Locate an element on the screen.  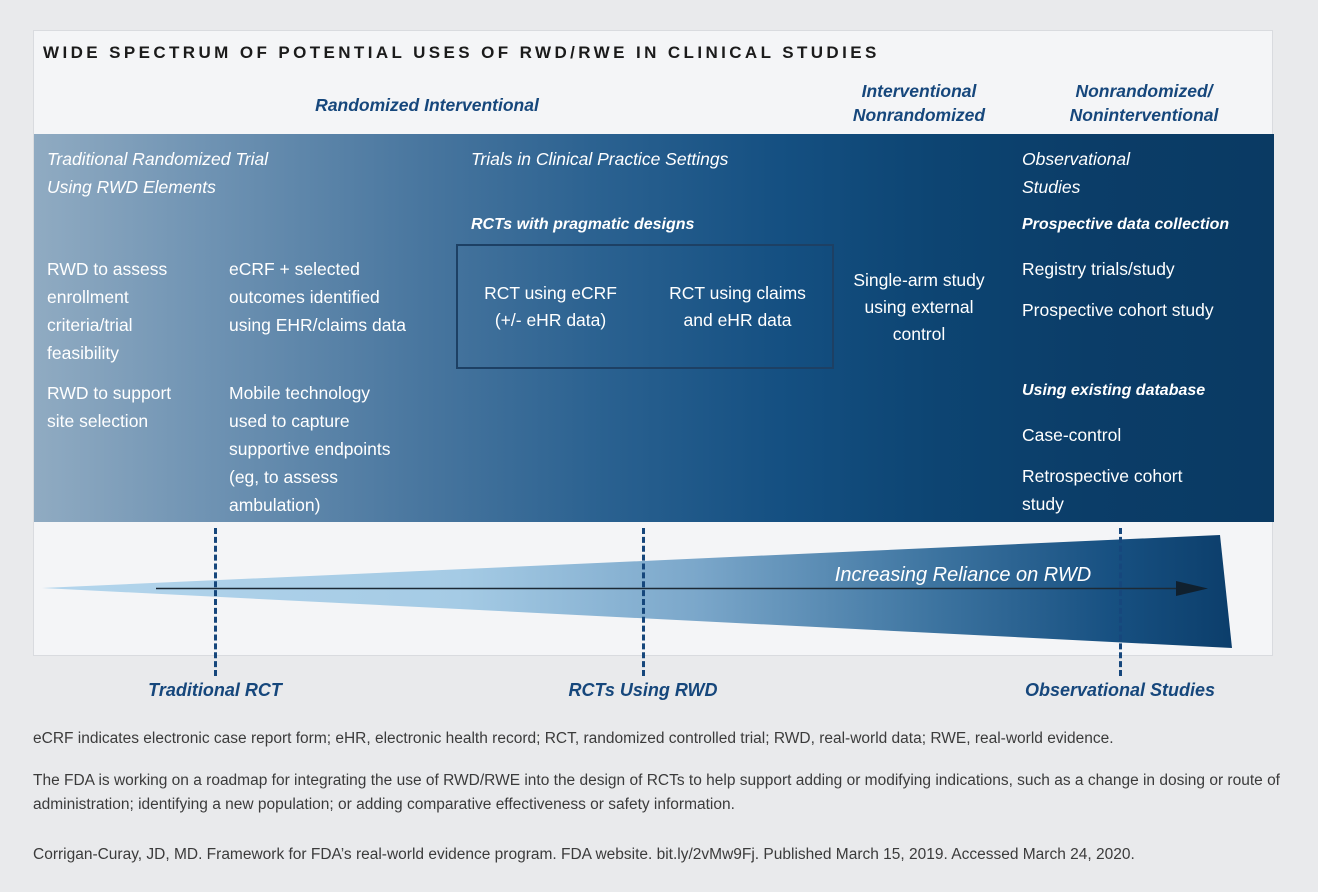
reliance-arrowhead-icon is located at coordinates (1192, 588).